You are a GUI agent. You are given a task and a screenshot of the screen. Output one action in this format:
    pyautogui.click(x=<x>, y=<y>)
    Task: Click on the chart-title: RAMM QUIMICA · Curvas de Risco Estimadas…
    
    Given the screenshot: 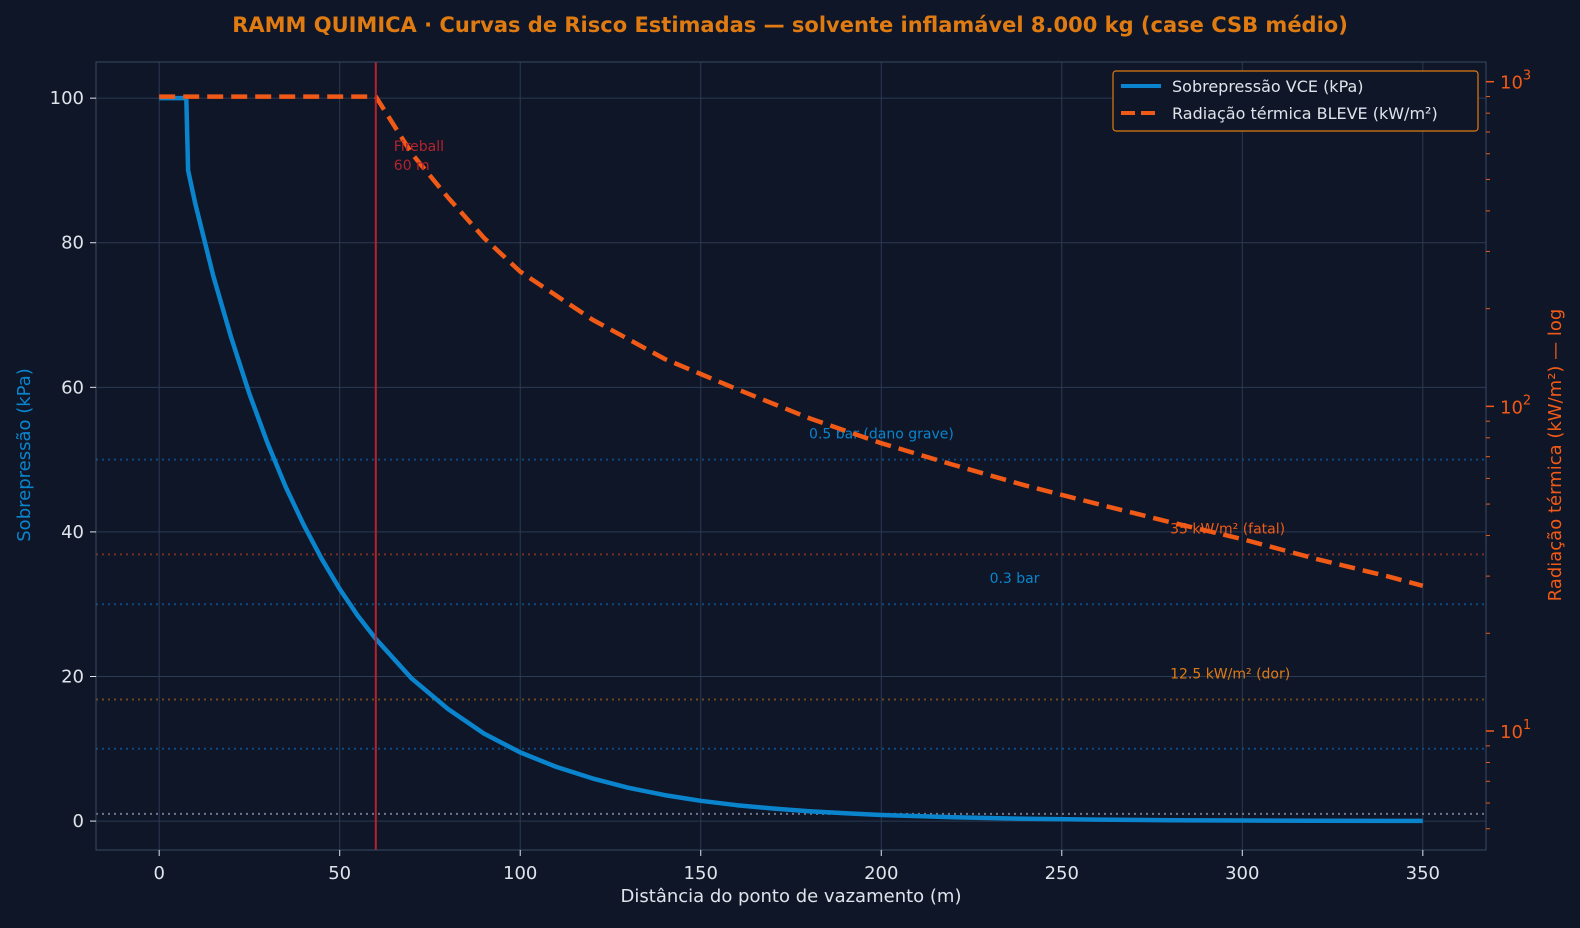 What is the action you would take?
    pyautogui.click(x=790, y=25)
    